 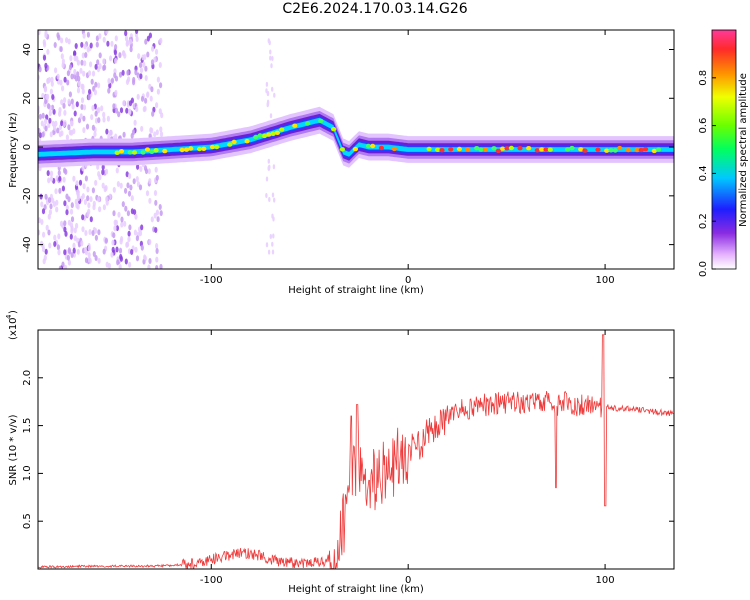 What do you see at coordinates (605, 580) in the screenshot?
I see `x-tick-label: 100` at bounding box center [605, 580].